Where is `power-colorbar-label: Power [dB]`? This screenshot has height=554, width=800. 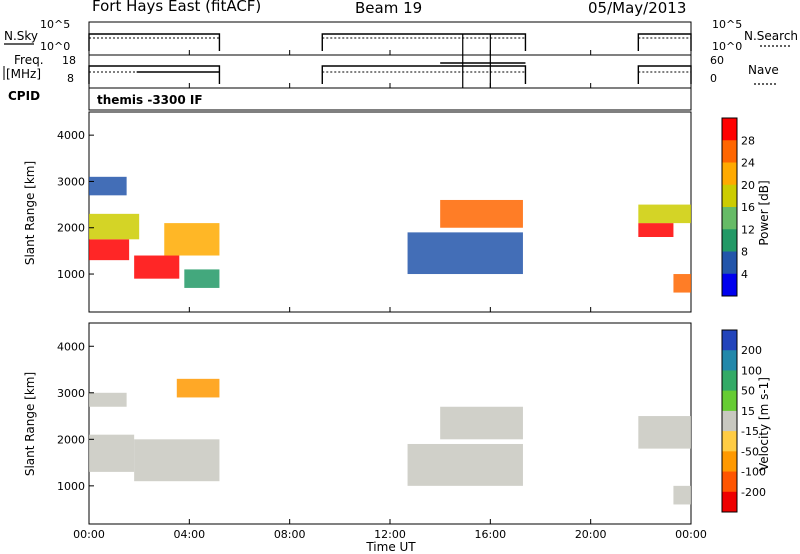 power-colorbar-label: Power [dB] is located at coordinates (764, 212).